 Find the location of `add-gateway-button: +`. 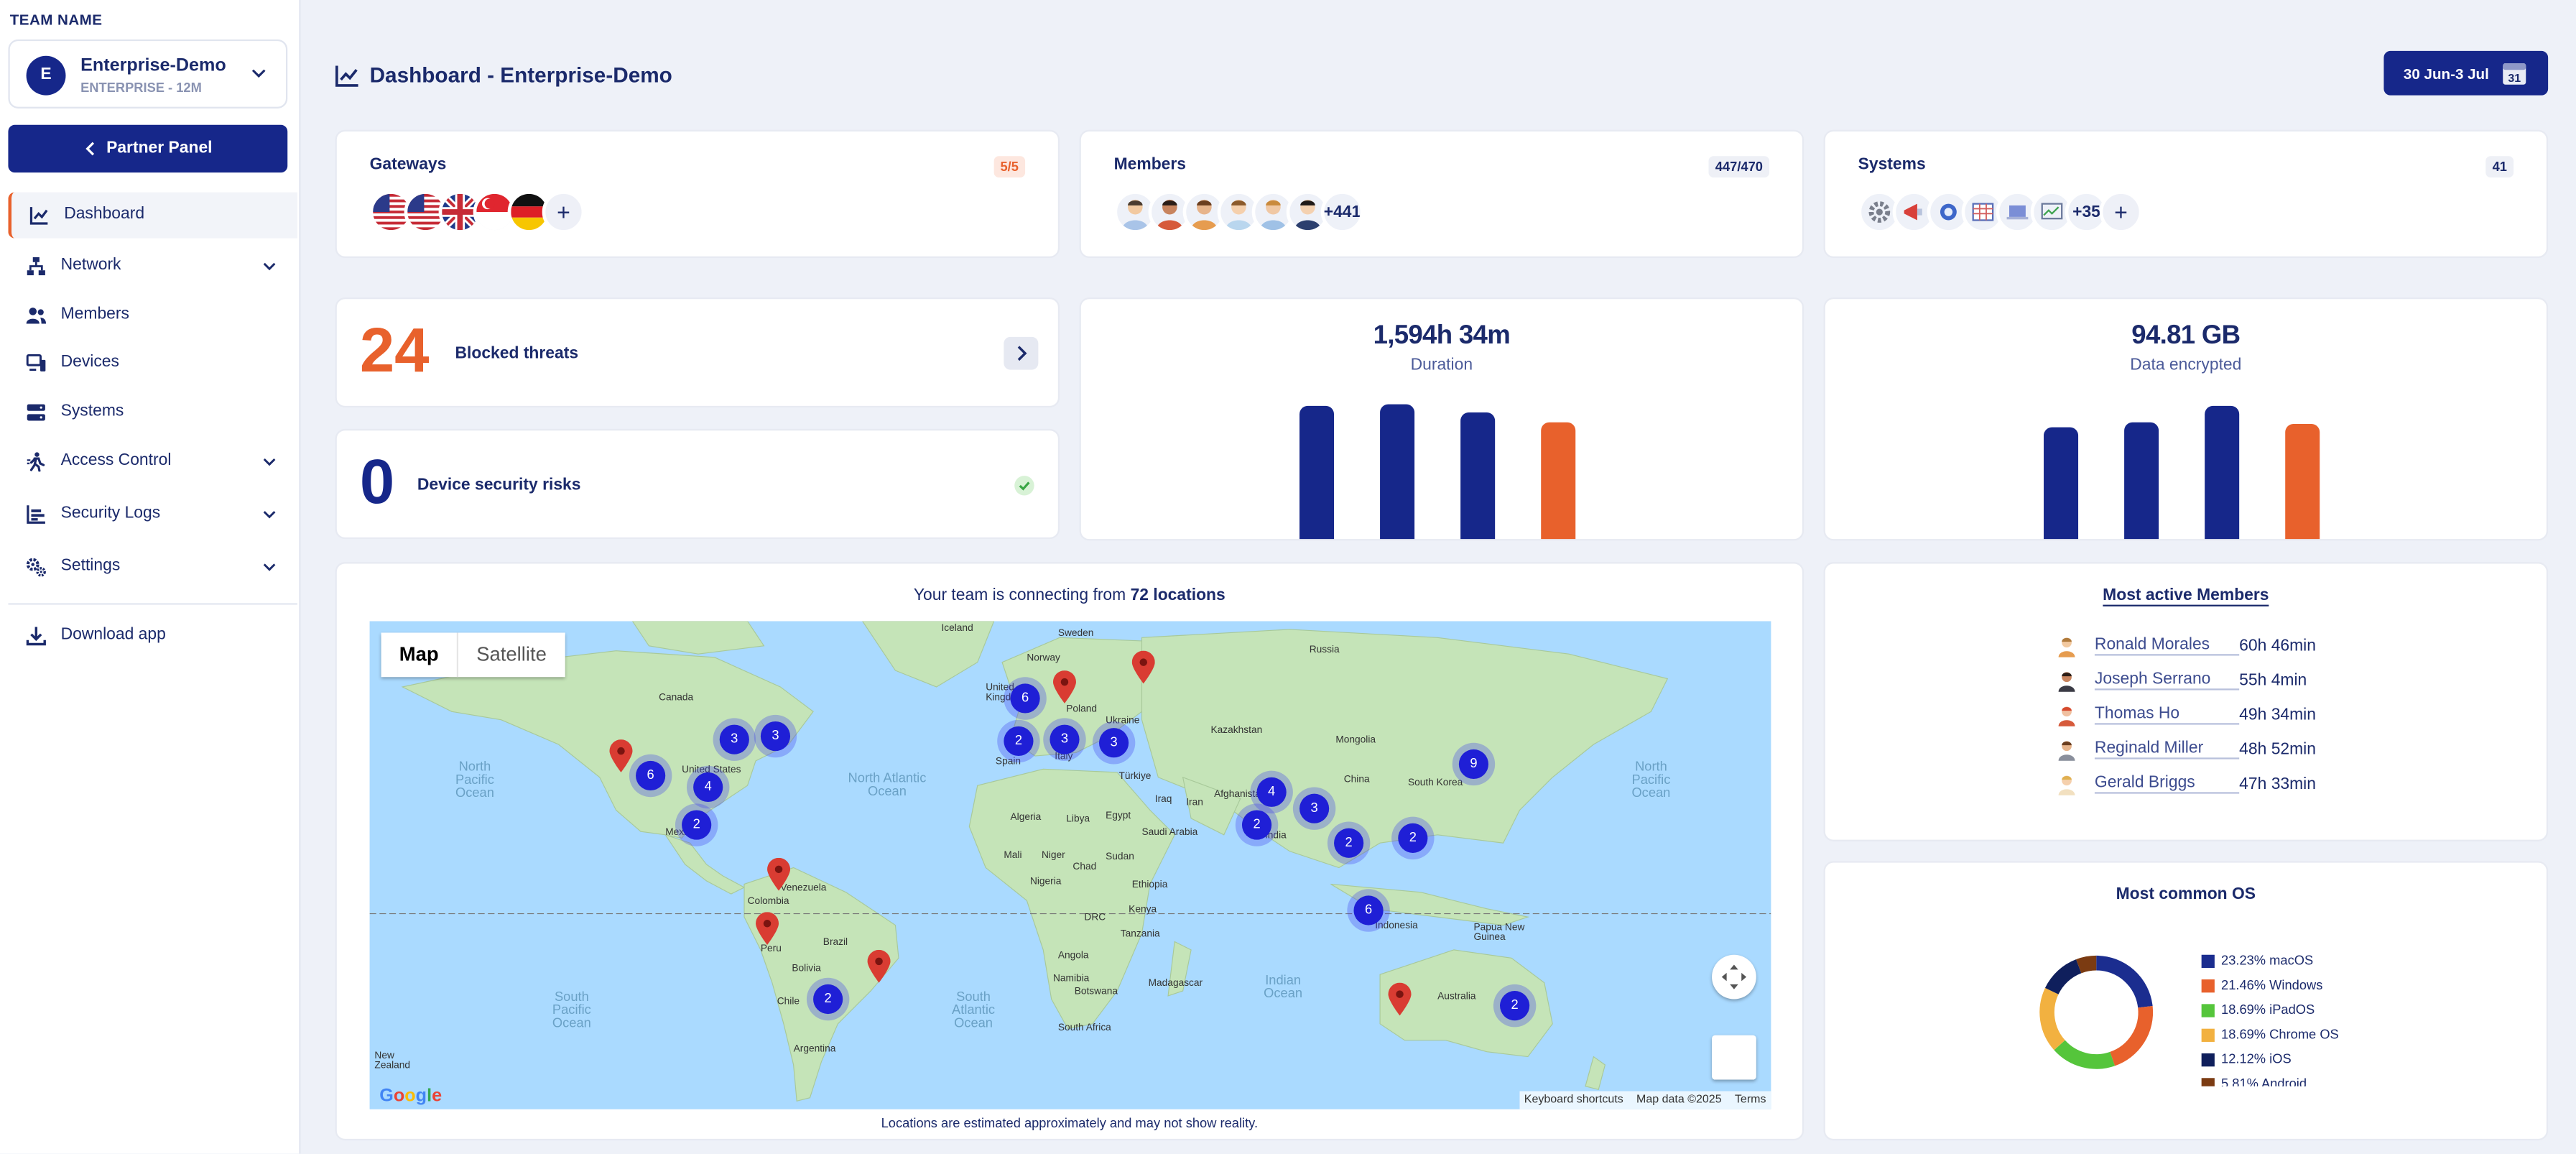

add-gateway-button: + is located at coordinates (563, 212).